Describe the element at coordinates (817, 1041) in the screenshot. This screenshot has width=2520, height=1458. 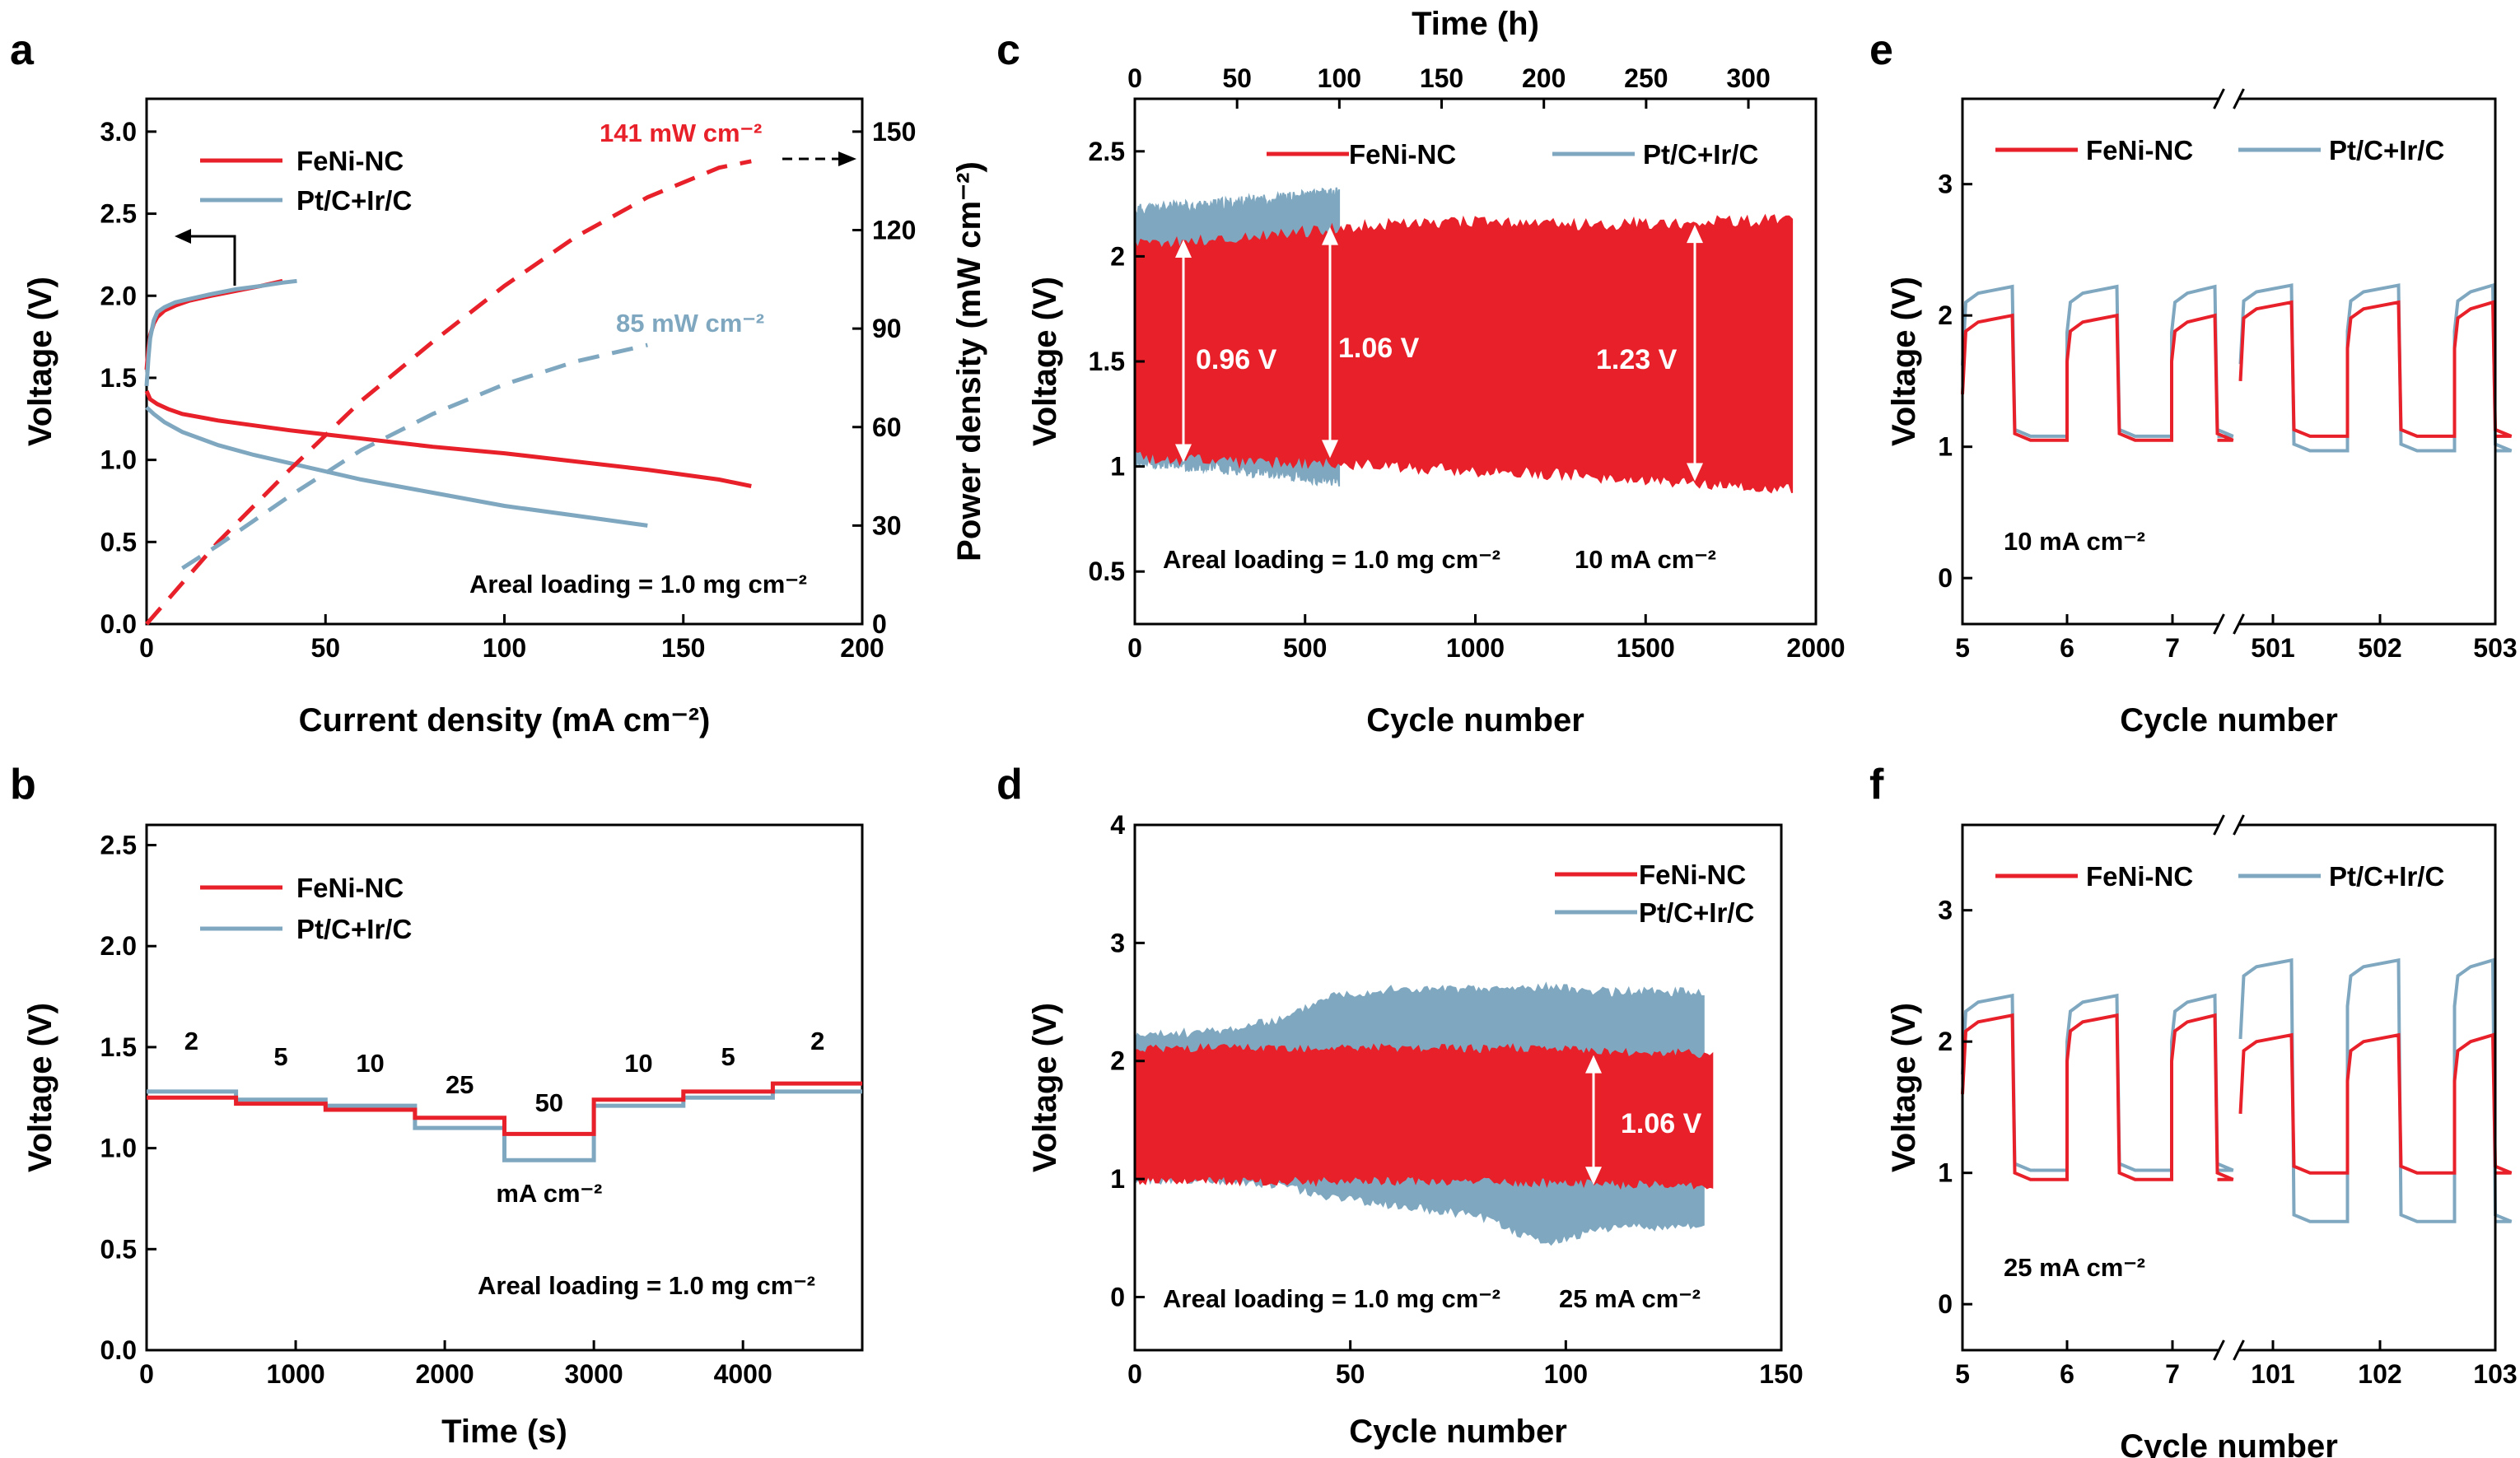
I see `step-label: 2` at that location.